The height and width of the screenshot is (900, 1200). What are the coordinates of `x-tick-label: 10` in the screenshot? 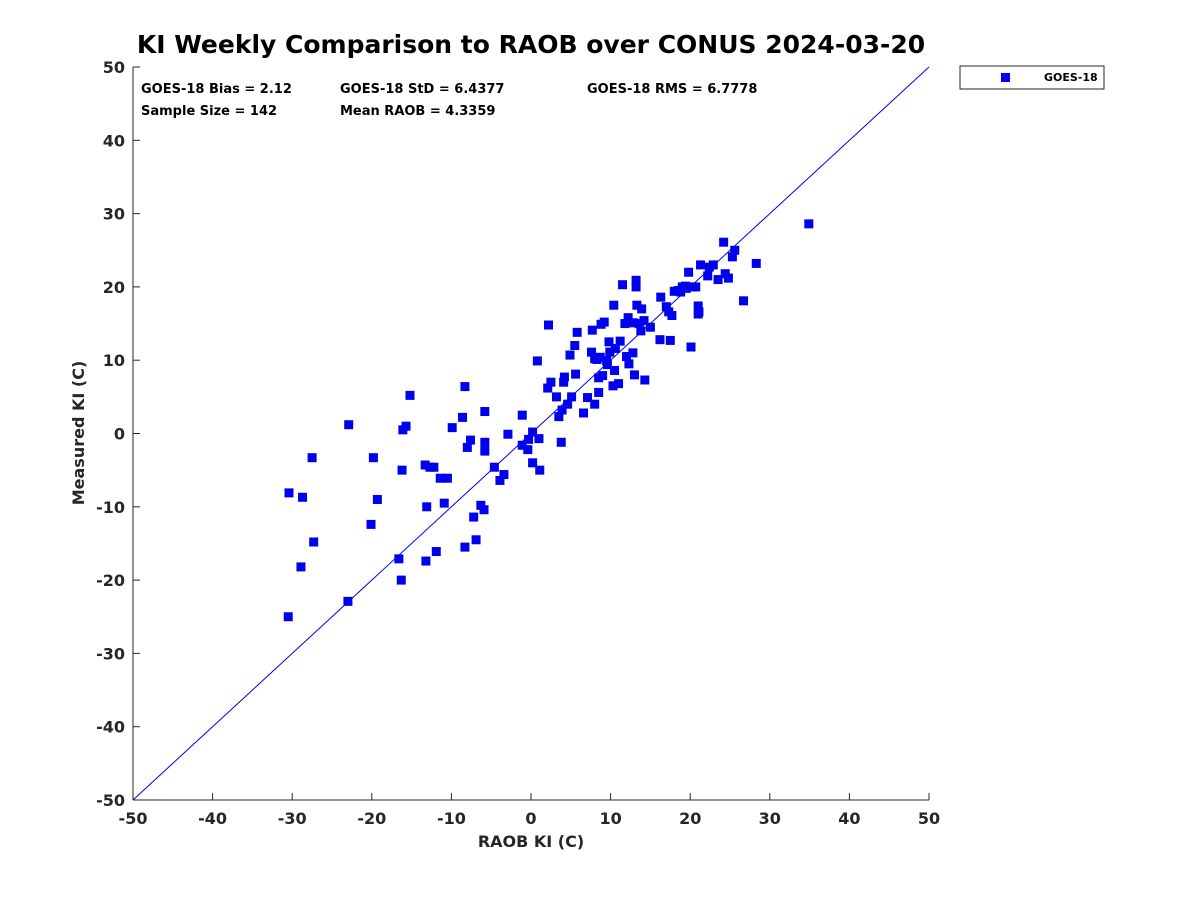 It's located at (610, 818).